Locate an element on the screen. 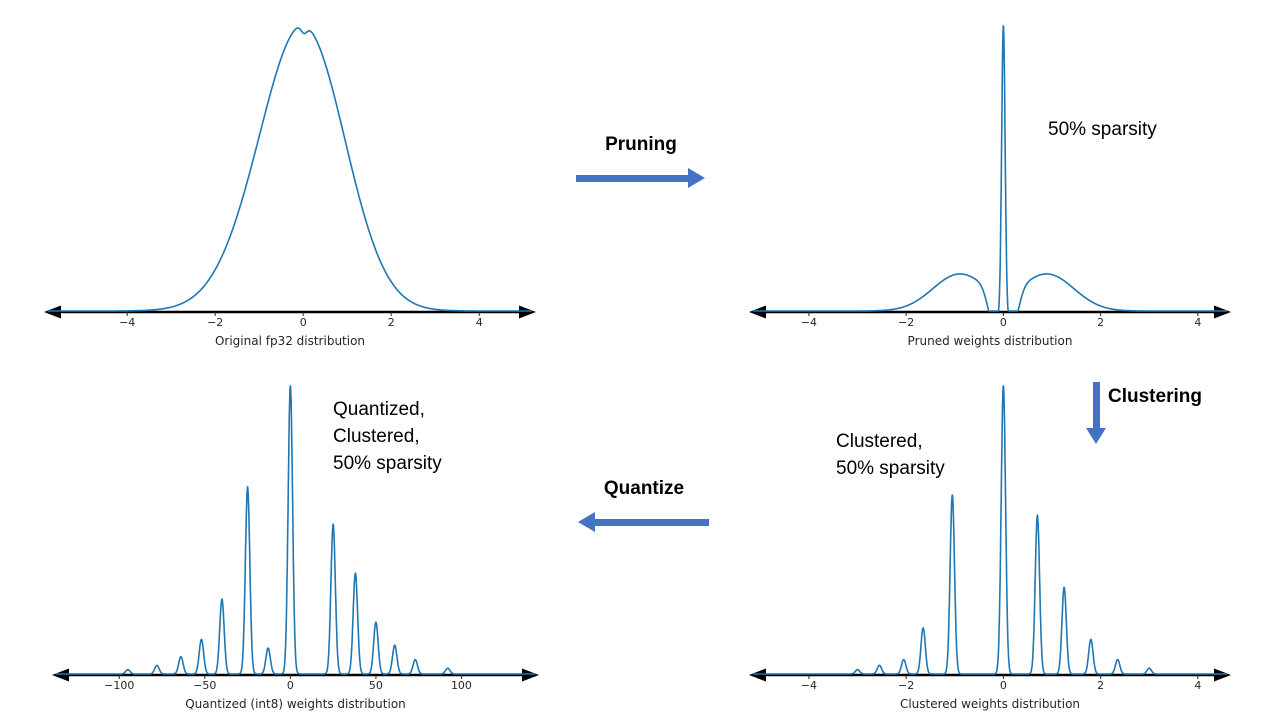 This screenshot has height=720, width=1280. quantize-arrow-head-icon is located at coordinates (586, 522).